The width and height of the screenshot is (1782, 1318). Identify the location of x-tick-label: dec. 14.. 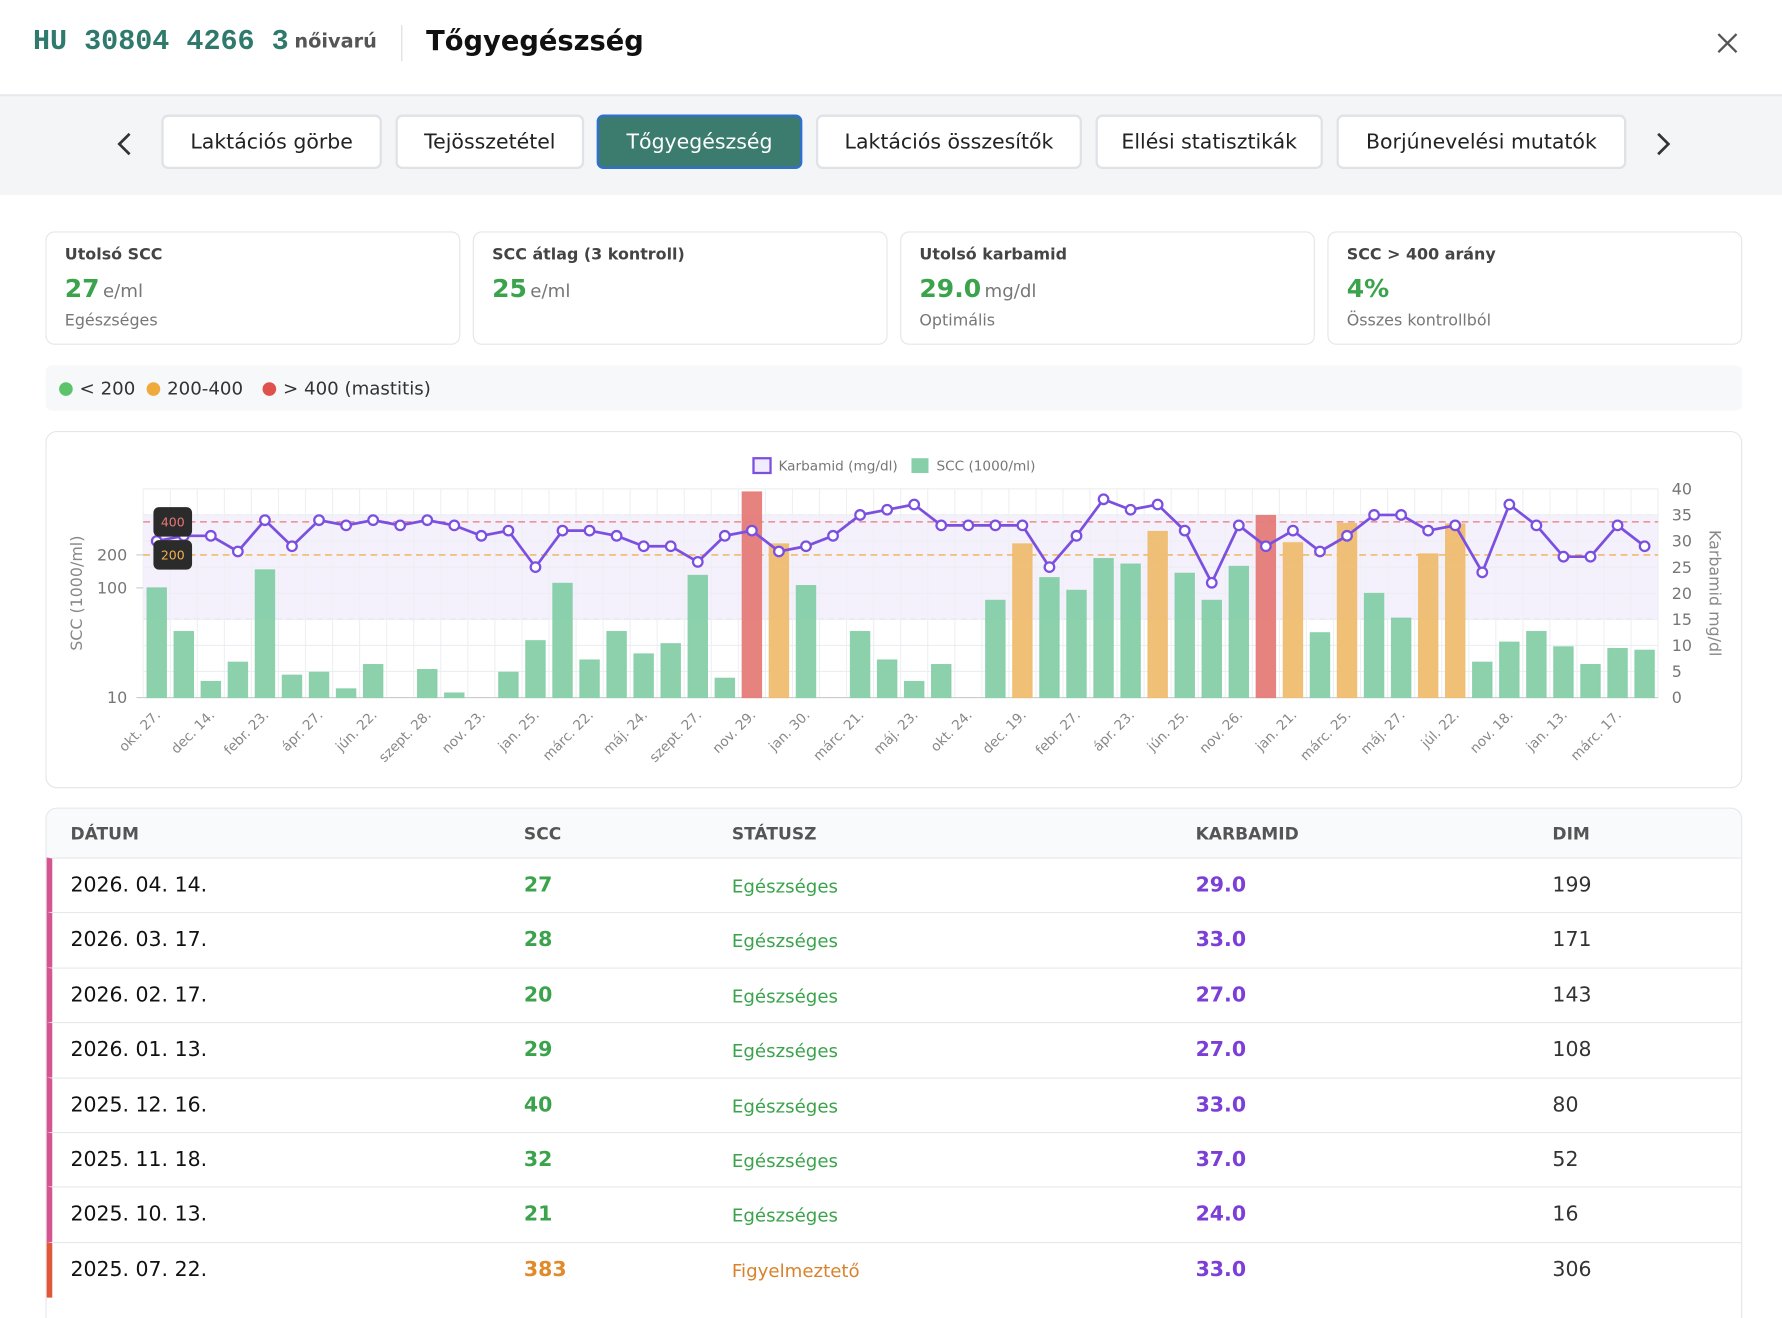
(193, 732).